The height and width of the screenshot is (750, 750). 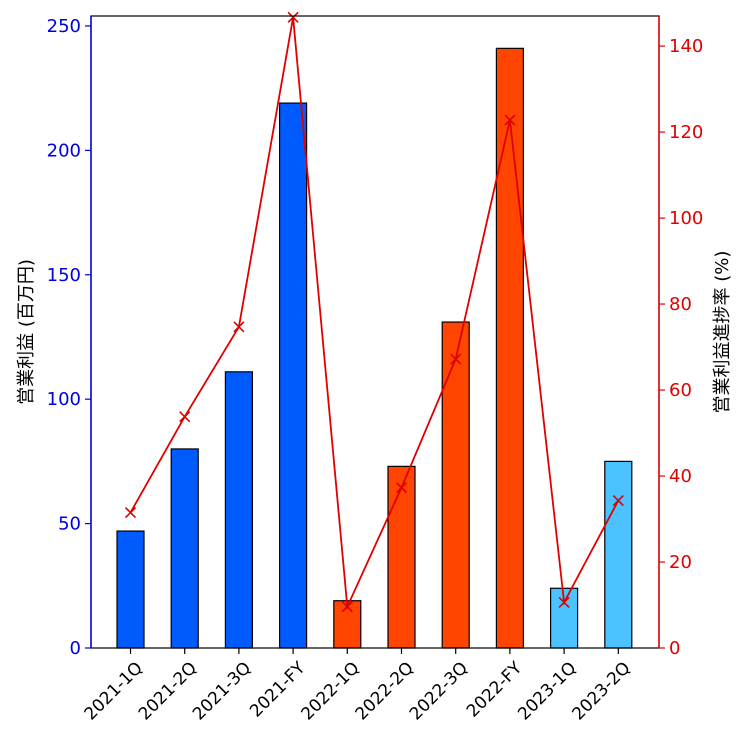 What do you see at coordinates (222, 691) in the screenshot?
I see `x-tick-label: 2021-3Q` at bounding box center [222, 691].